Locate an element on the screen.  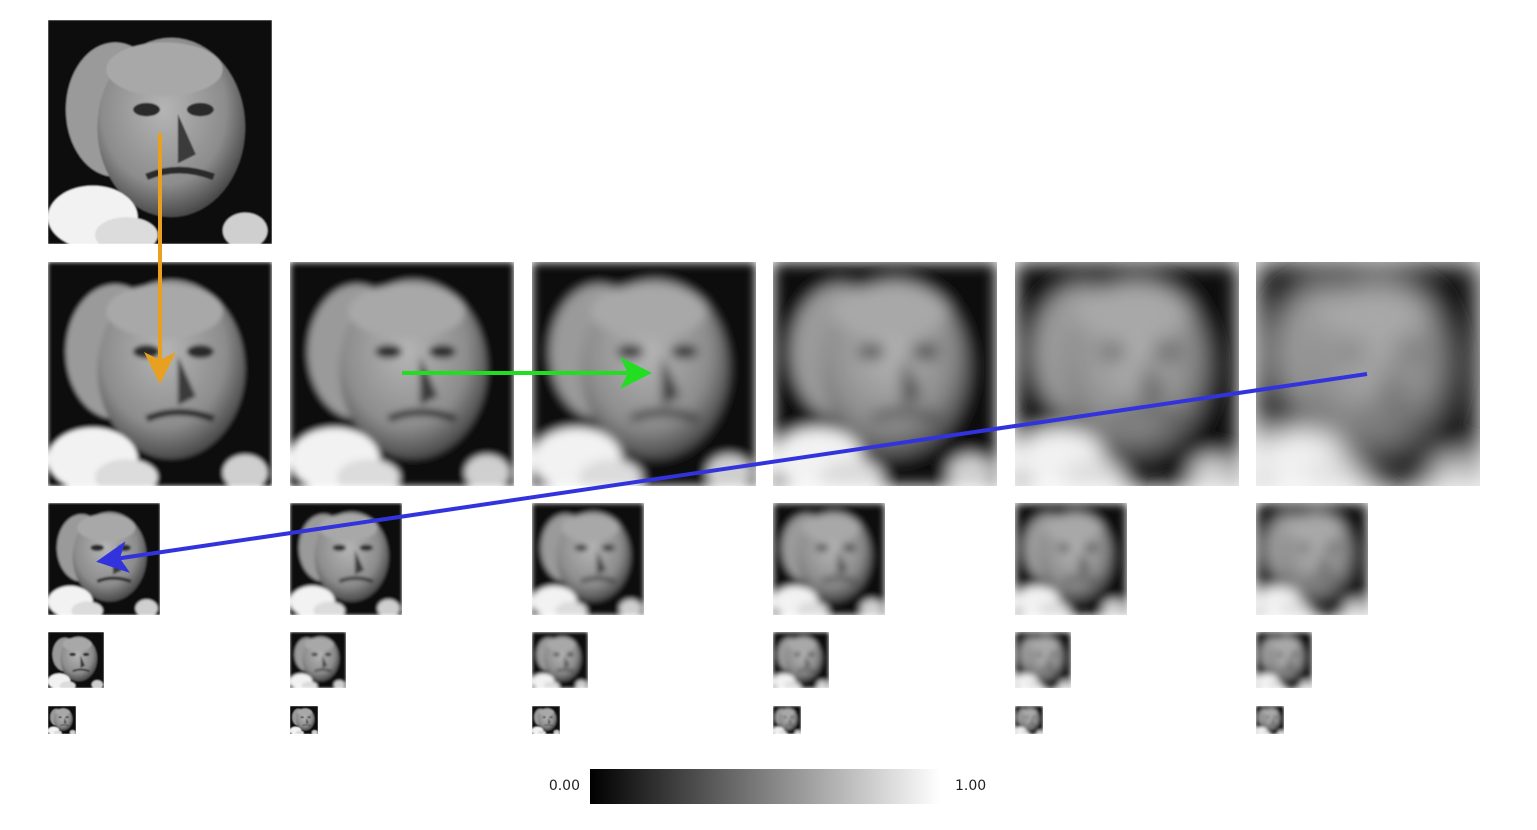
colorbar is located at coordinates (765, 786).